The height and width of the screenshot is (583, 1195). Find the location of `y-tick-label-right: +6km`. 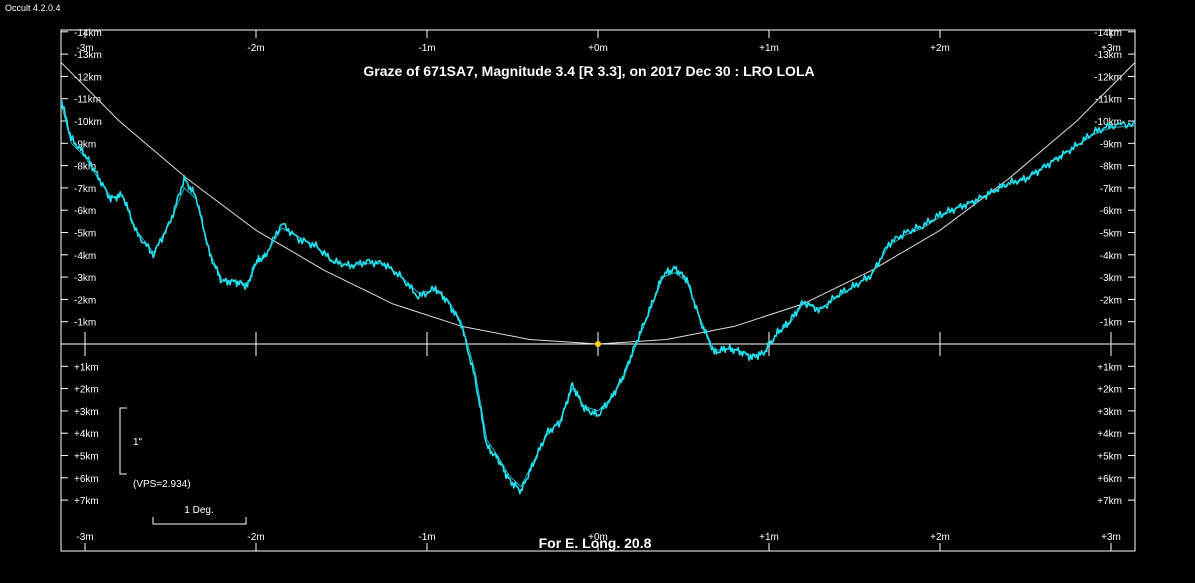

y-tick-label-right: +6km is located at coordinates (1109, 479).